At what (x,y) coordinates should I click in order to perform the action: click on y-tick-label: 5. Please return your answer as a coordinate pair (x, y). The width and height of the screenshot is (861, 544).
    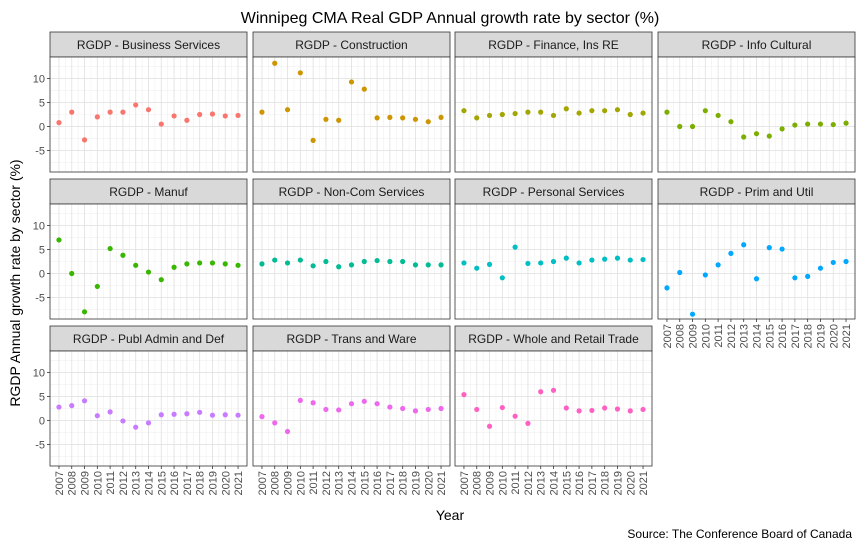
    Looking at the image, I should click on (42, 398).